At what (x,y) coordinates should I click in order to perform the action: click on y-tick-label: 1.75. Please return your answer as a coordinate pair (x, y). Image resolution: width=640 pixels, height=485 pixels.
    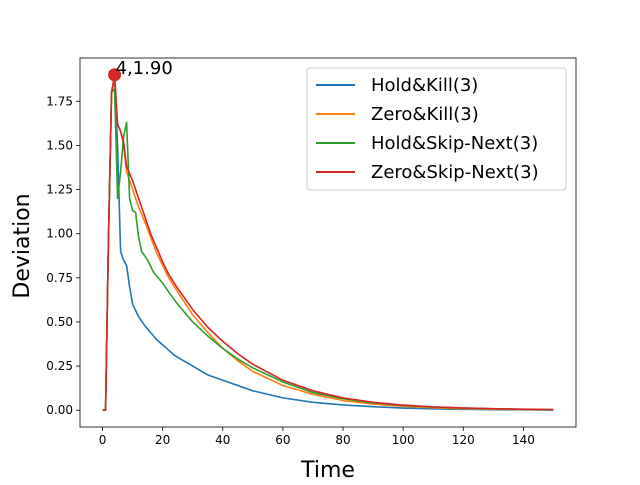
    Looking at the image, I should click on (59, 101).